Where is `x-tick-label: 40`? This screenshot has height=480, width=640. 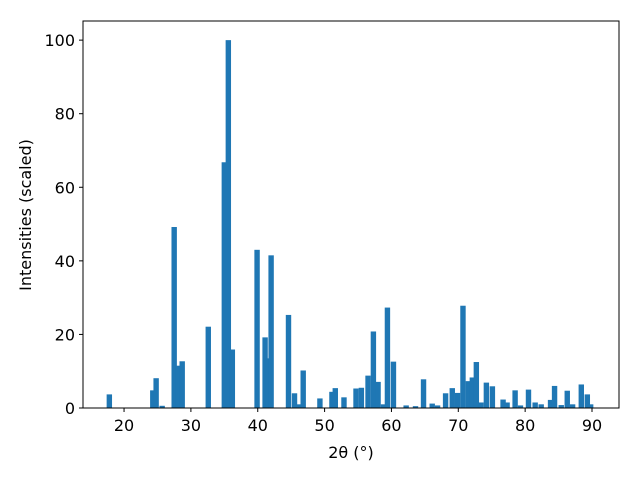 x-tick-label: 40 is located at coordinates (258, 425).